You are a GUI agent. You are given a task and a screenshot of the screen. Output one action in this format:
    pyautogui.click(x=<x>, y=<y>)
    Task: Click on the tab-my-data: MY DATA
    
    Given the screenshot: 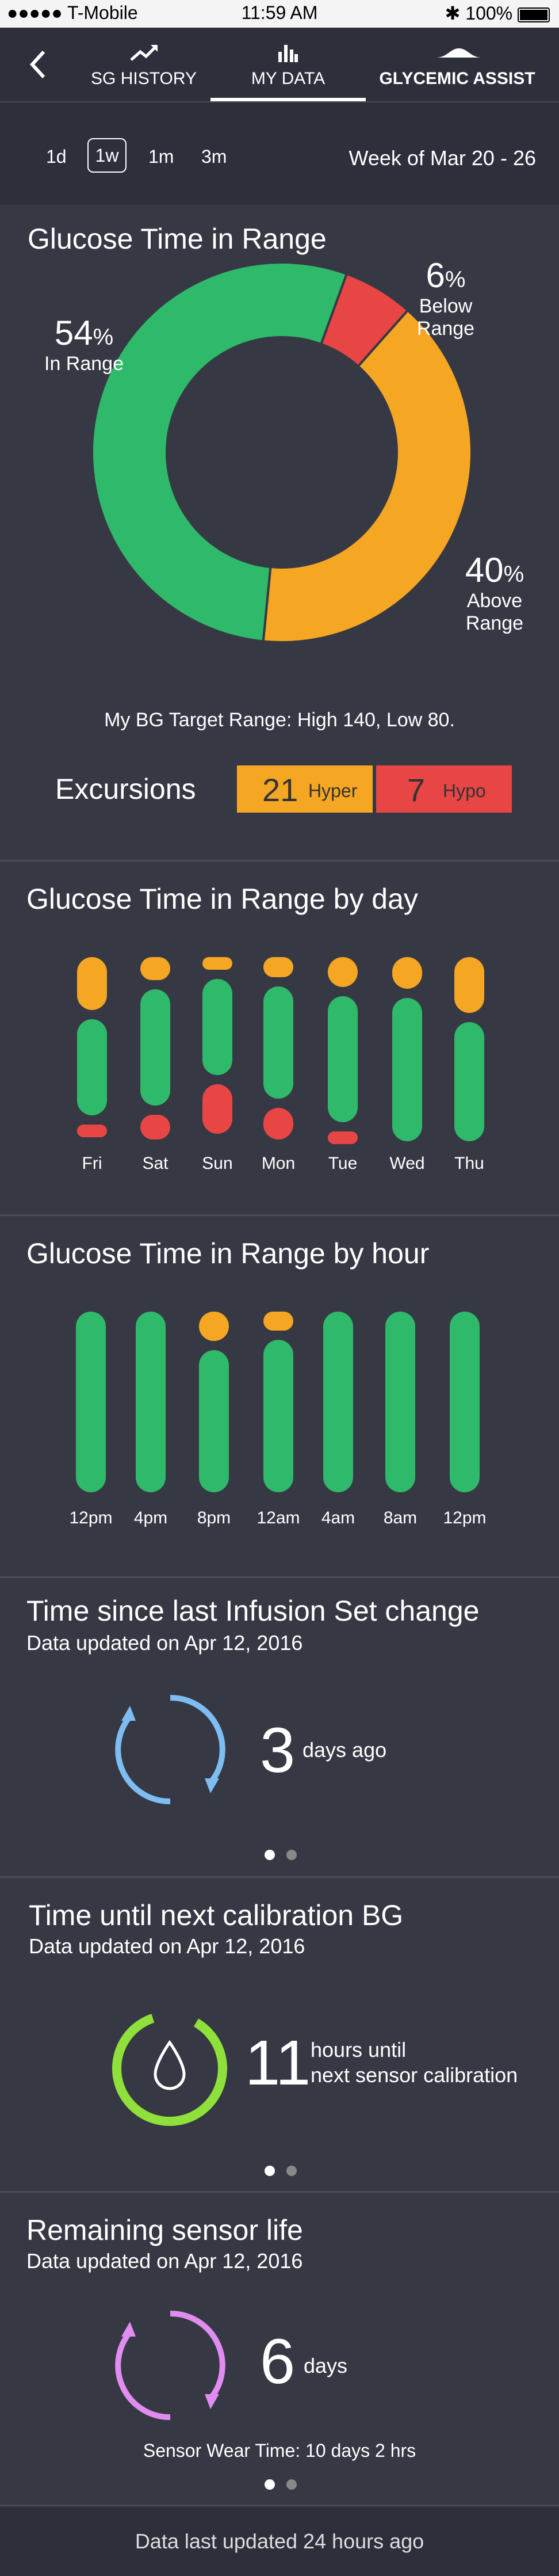 What is the action you would take?
    pyautogui.click(x=288, y=64)
    